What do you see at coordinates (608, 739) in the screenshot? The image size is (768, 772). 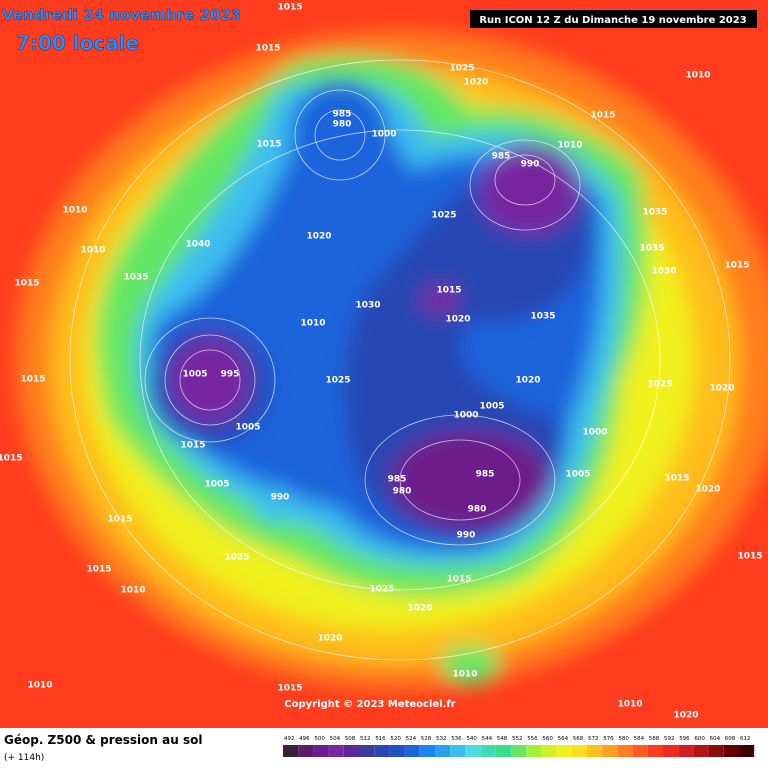 I see `colorbar-label: 576` at bounding box center [608, 739].